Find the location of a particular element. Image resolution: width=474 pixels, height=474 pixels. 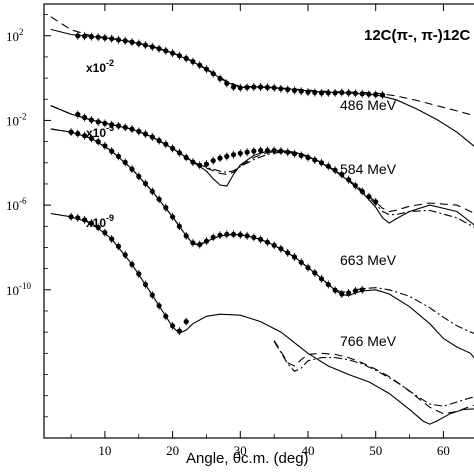

y-tick-label: 10⁻¹⁰ is located at coordinates (18, 289).